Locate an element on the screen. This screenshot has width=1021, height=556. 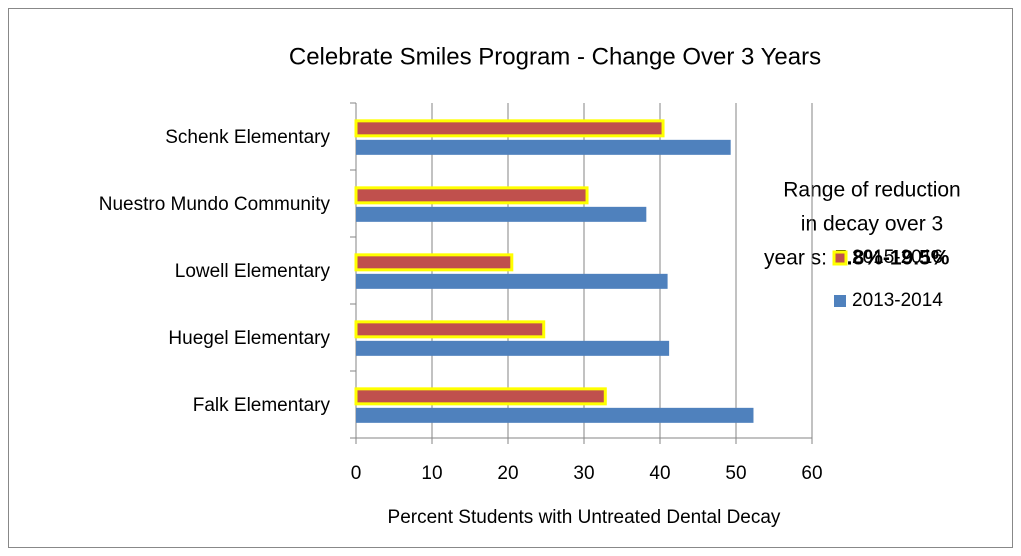
x-tick-label: 50 is located at coordinates (735, 473).